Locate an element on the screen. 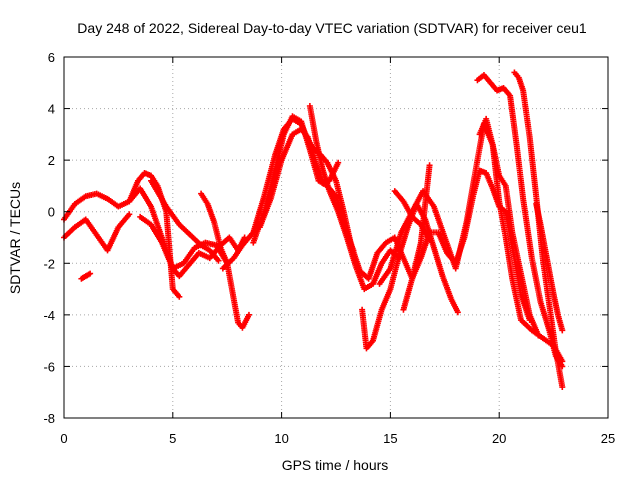 The width and height of the screenshot is (640, 480). series-sat-s is located at coordinates (549, 267).